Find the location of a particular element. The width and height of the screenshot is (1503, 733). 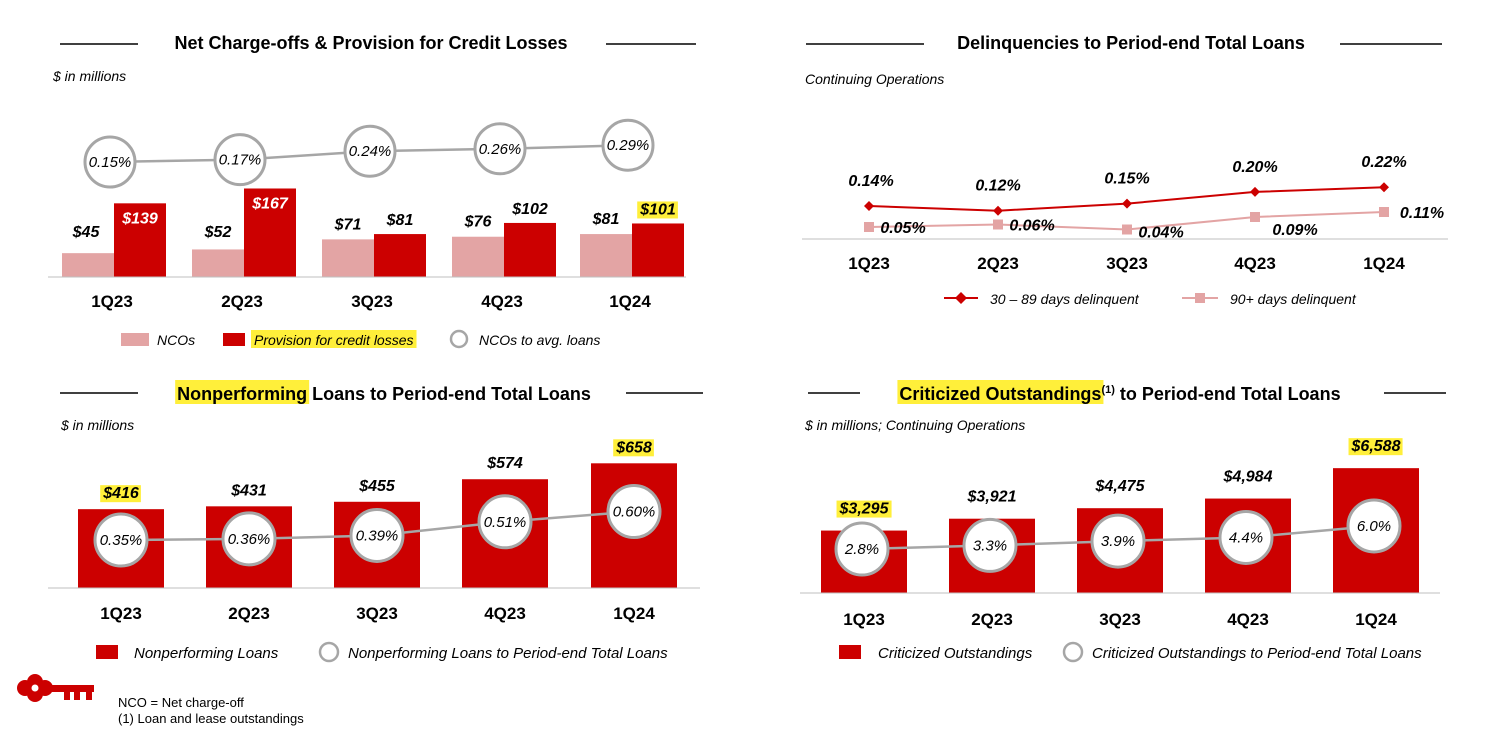

ratio-label-npl-2Q23: 0.36% is located at coordinates (249, 539).